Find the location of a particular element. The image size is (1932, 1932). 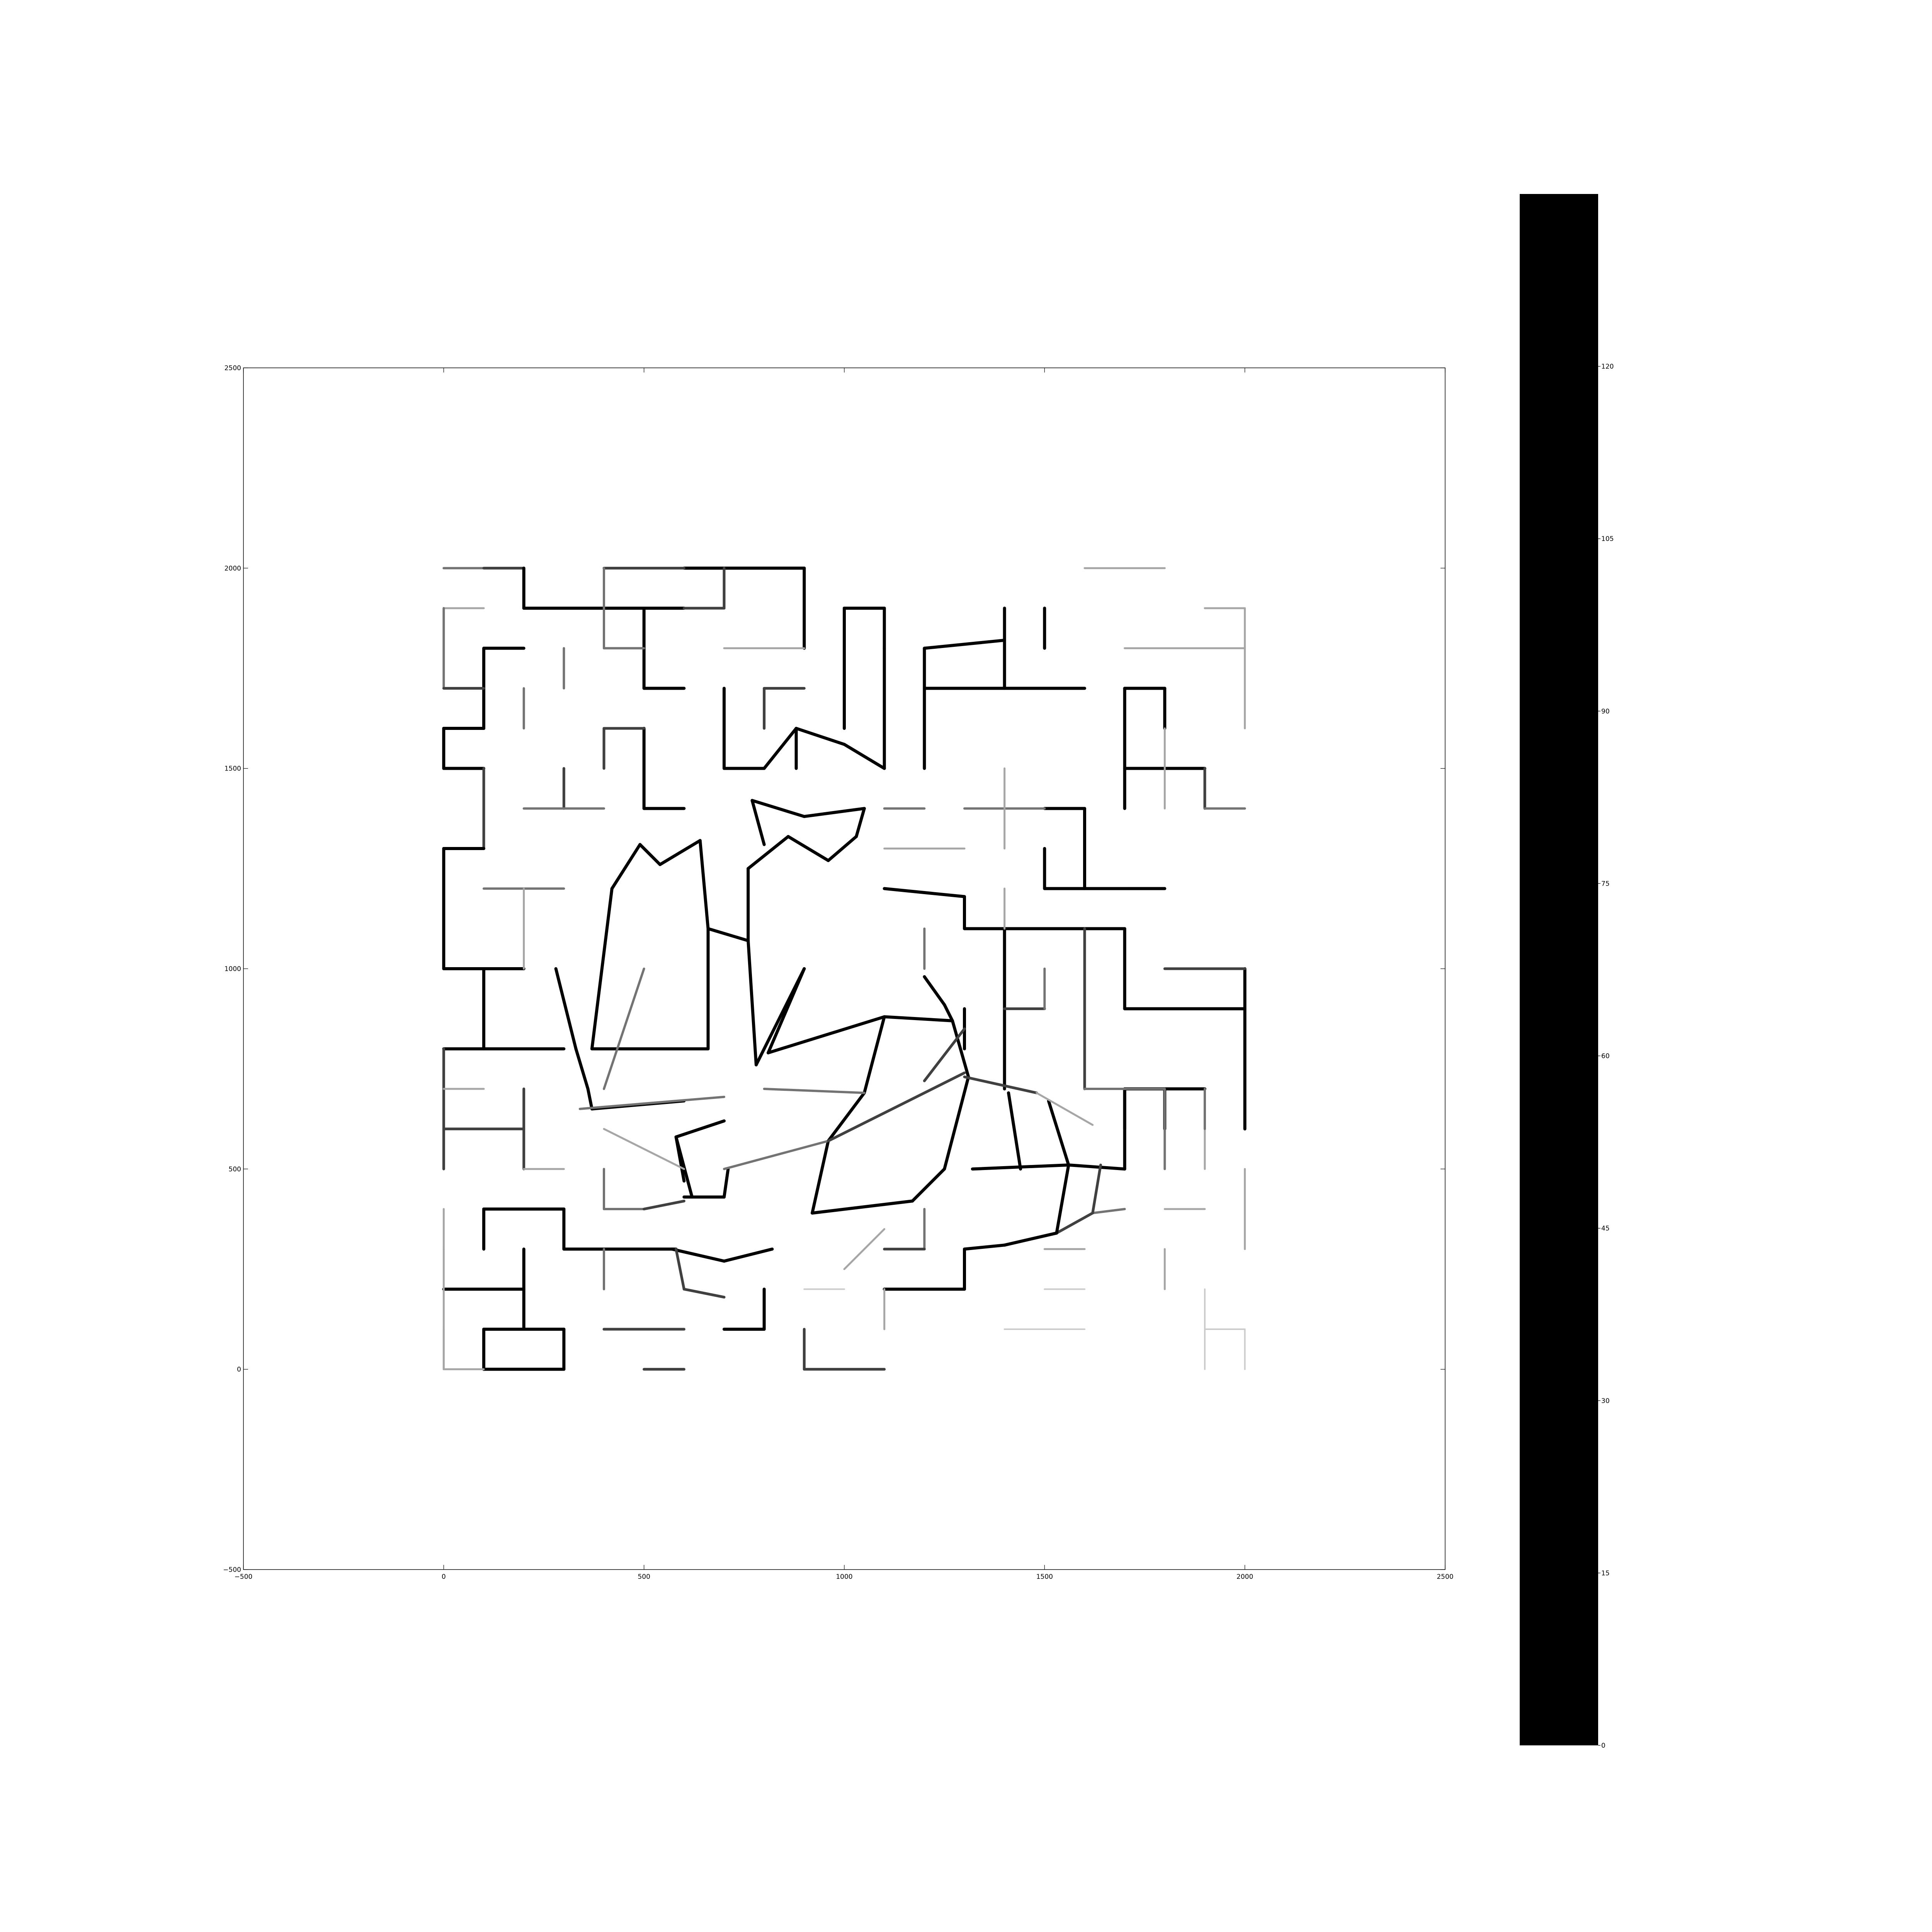

colorbar-tick-label: 60 is located at coordinates (1605, 1056).